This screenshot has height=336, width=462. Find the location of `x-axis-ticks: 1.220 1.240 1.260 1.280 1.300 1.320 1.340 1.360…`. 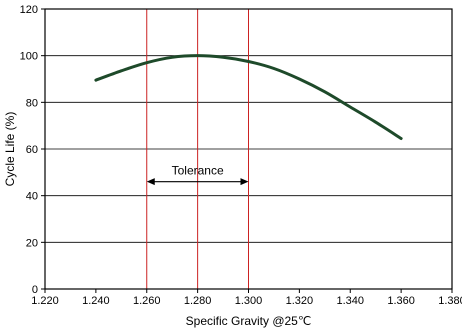

x-axis-ticks: 1.220 1.240 1.260 1.280 1.300 1.320 1.340 1.360… is located at coordinates (246, 298).